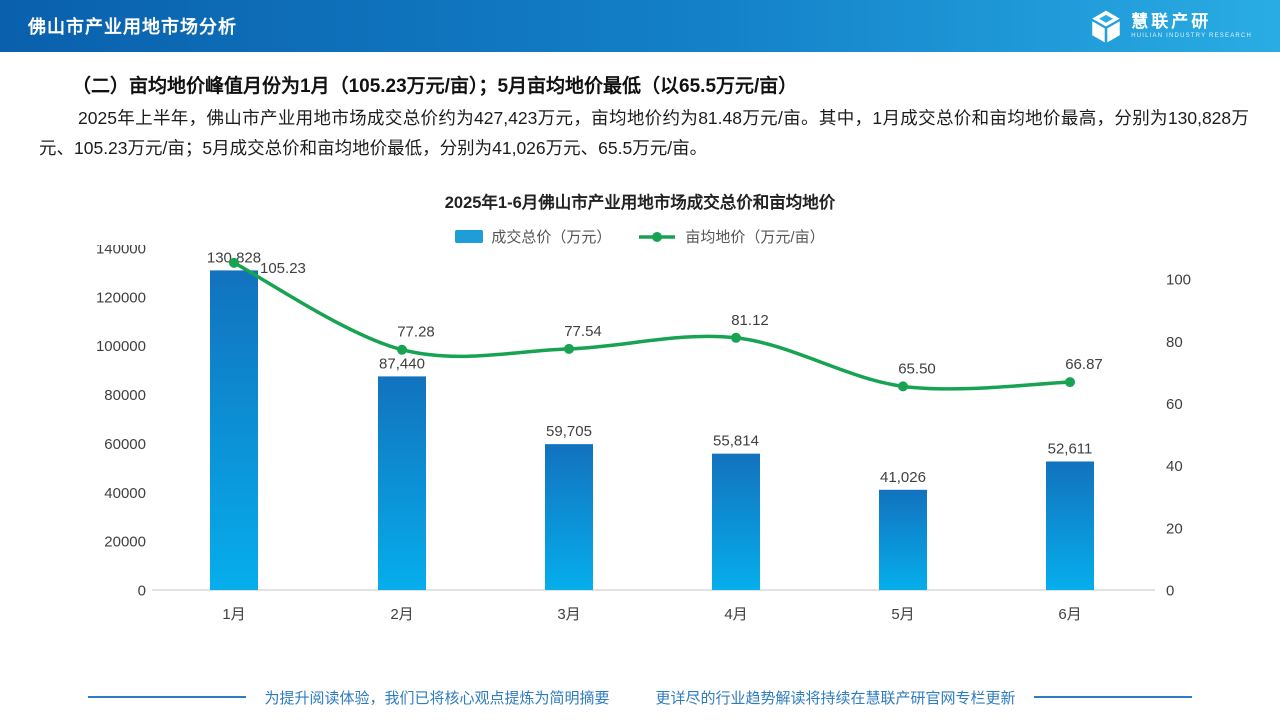 Image resolution: width=1280 pixels, height=720 pixels. Describe the element at coordinates (401, 614) in the screenshot. I see `x-axis-label: 2月` at that location.